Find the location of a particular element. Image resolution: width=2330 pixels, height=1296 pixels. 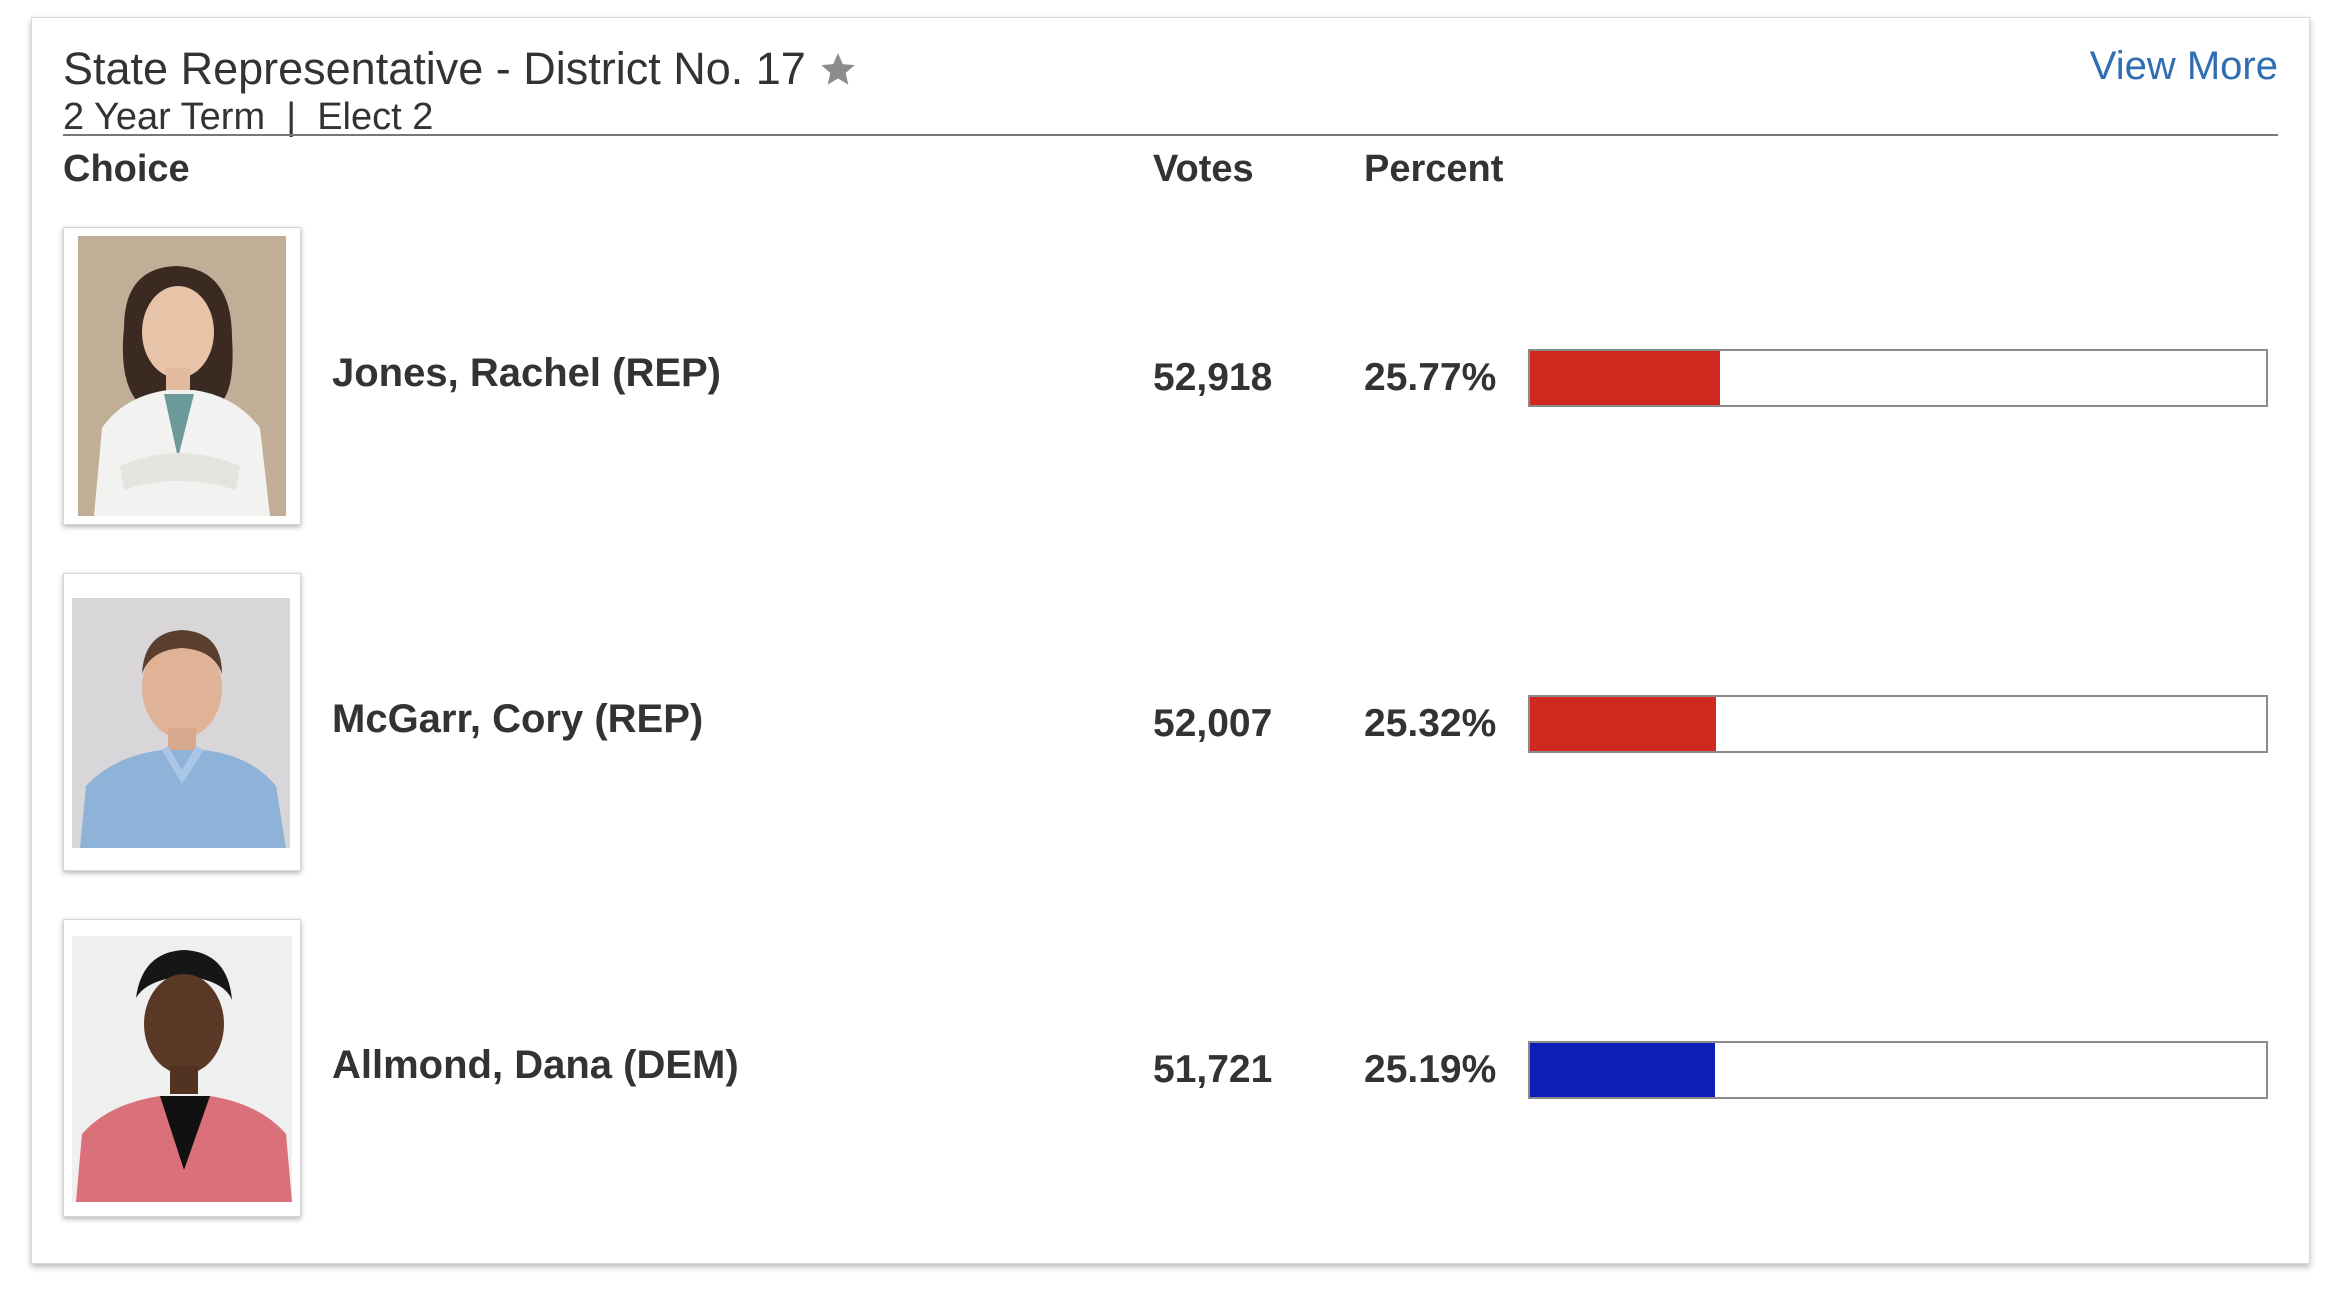

candidate-votes: 52,007 is located at coordinates (1213, 723).